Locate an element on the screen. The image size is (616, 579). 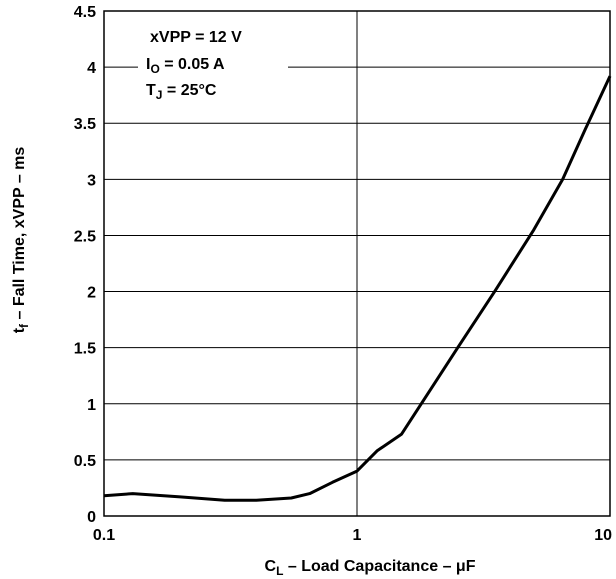
y-tick-label: 2.5 is located at coordinates (85, 236).